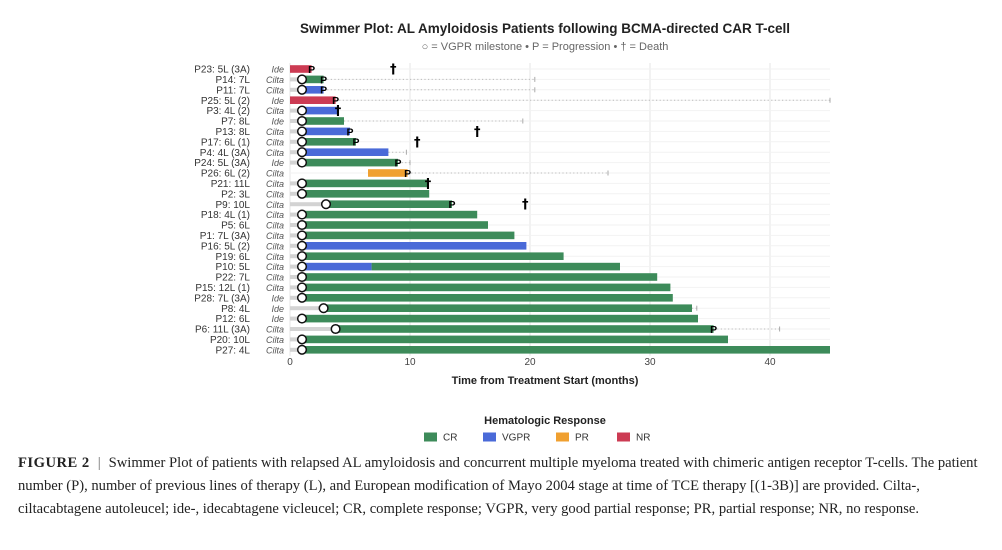 The width and height of the screenshot is (1002, 550). Describe the element at coordinates (225, 142) in the screenshot. I see `patient-label: P17: 6L (1)` at that location.